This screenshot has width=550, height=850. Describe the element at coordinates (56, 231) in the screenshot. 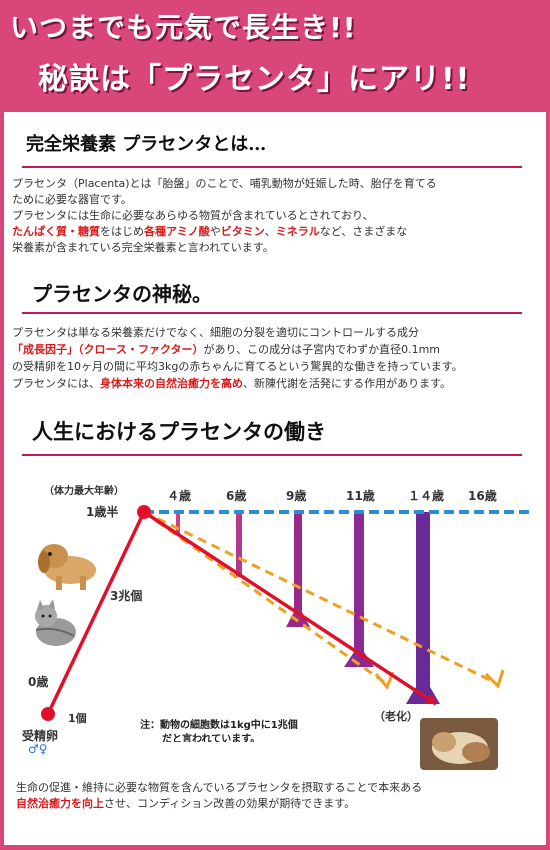

I see `s1-hl-protein: たんぱく質・糖質` at that location.